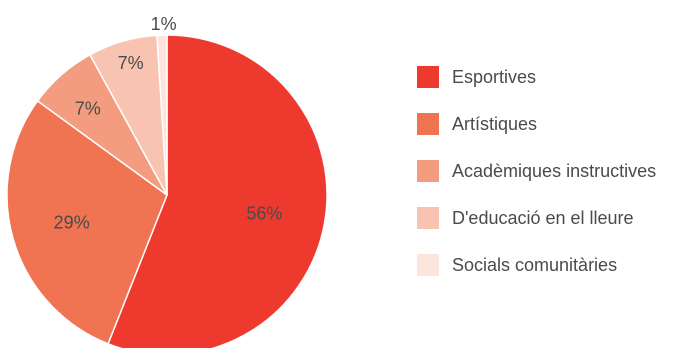  Describe the element at coordinates (88, 109) in the screenshot. I see `slice-value-label-3: 7%` at that location.